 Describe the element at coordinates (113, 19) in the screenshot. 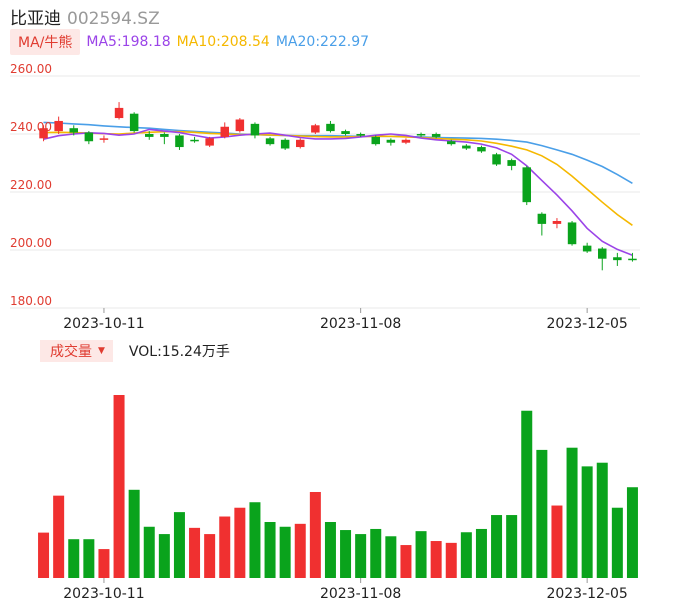

I see `stock-code: 002594.SZ` at that location.